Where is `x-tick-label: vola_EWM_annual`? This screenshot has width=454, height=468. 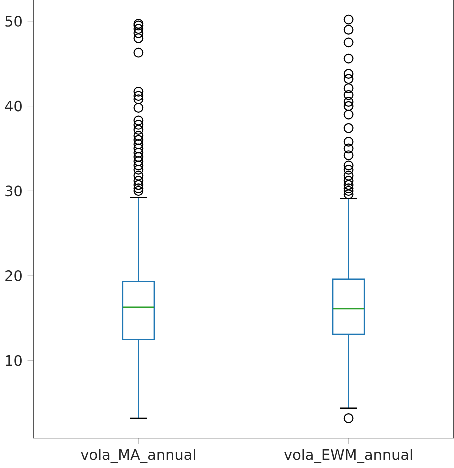
x-tick-label: vola_EWM_annual is located at coordinates (348, 456).